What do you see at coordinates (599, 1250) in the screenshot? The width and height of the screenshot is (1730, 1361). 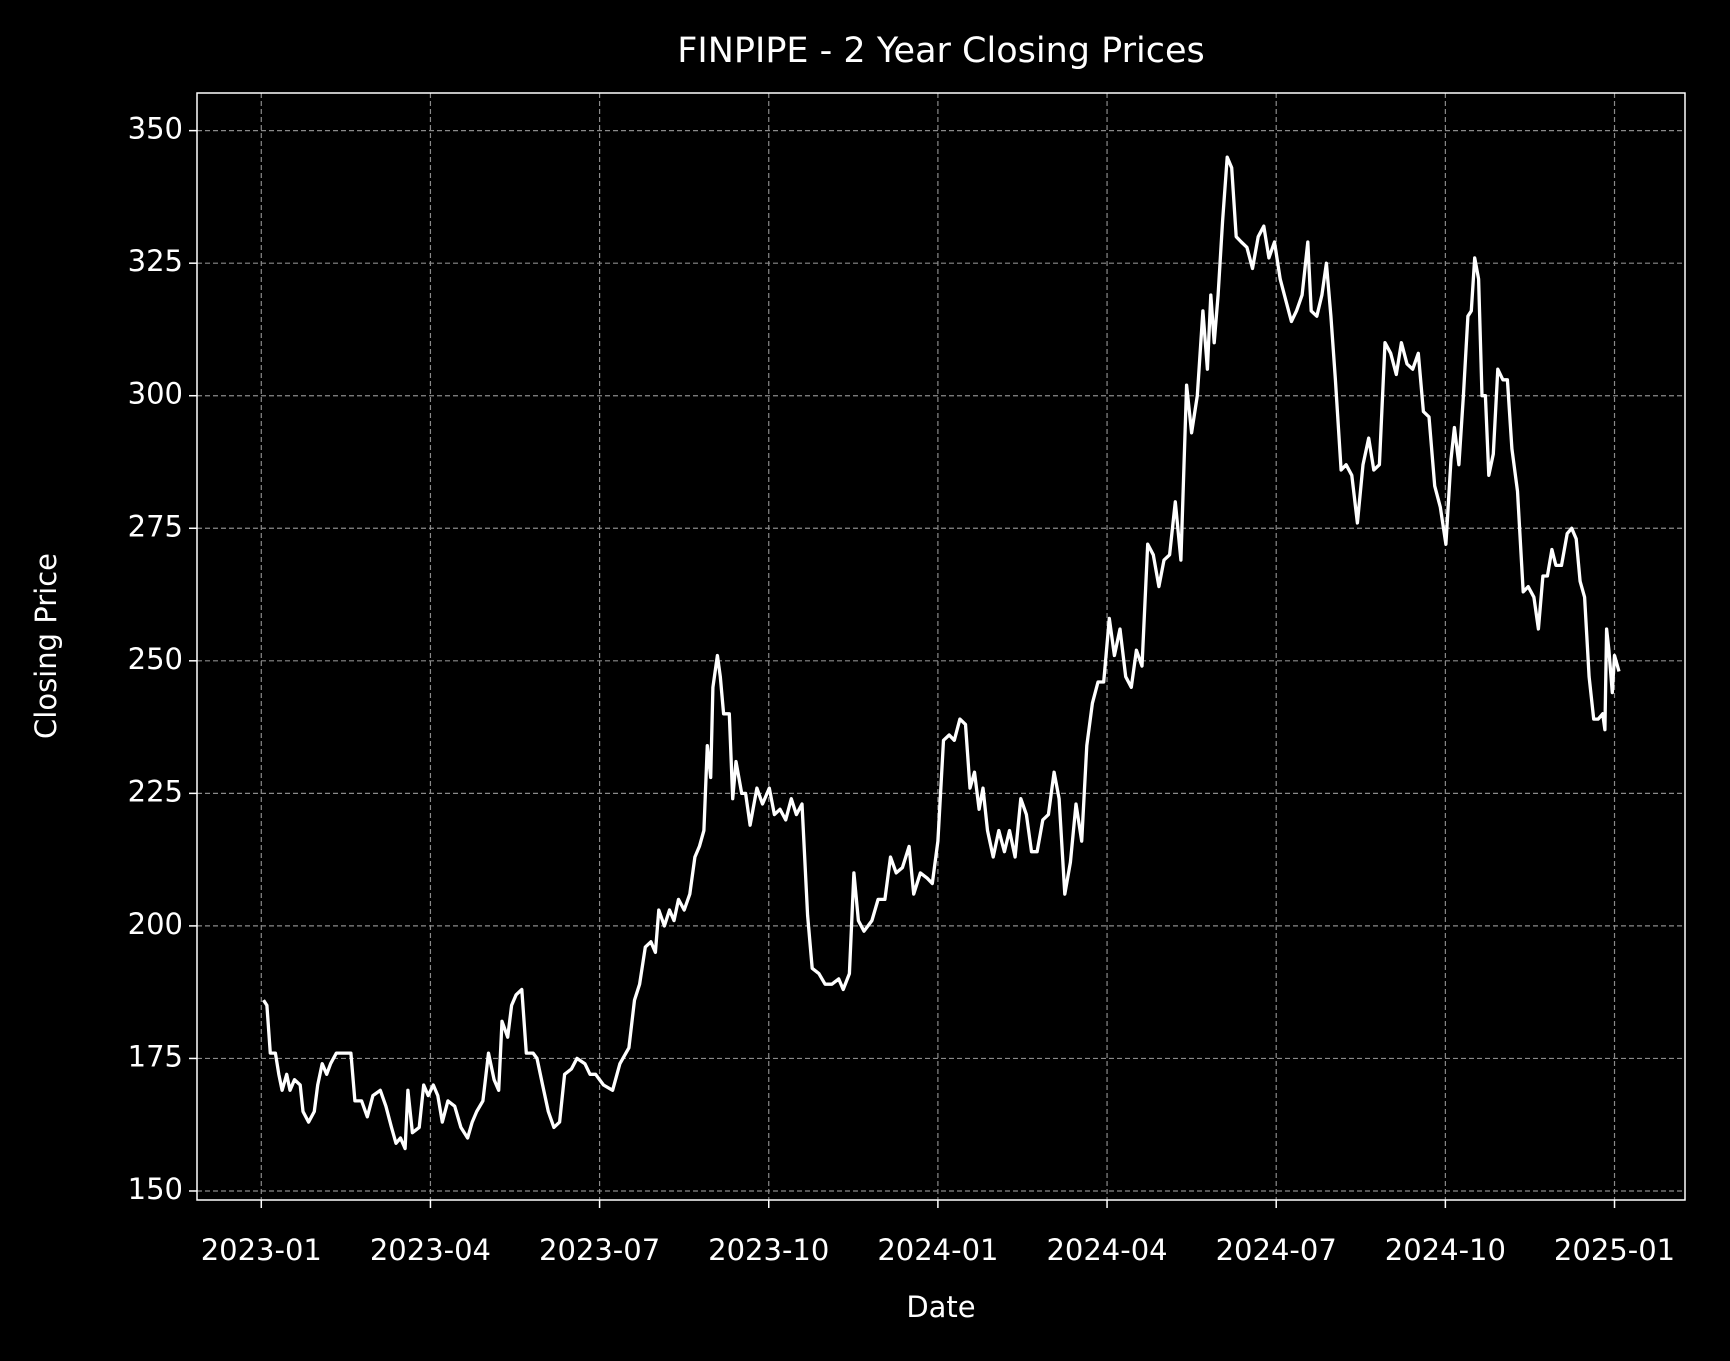 I see `x-tick-label: 2023-07` at bounding box center [599, 1250].